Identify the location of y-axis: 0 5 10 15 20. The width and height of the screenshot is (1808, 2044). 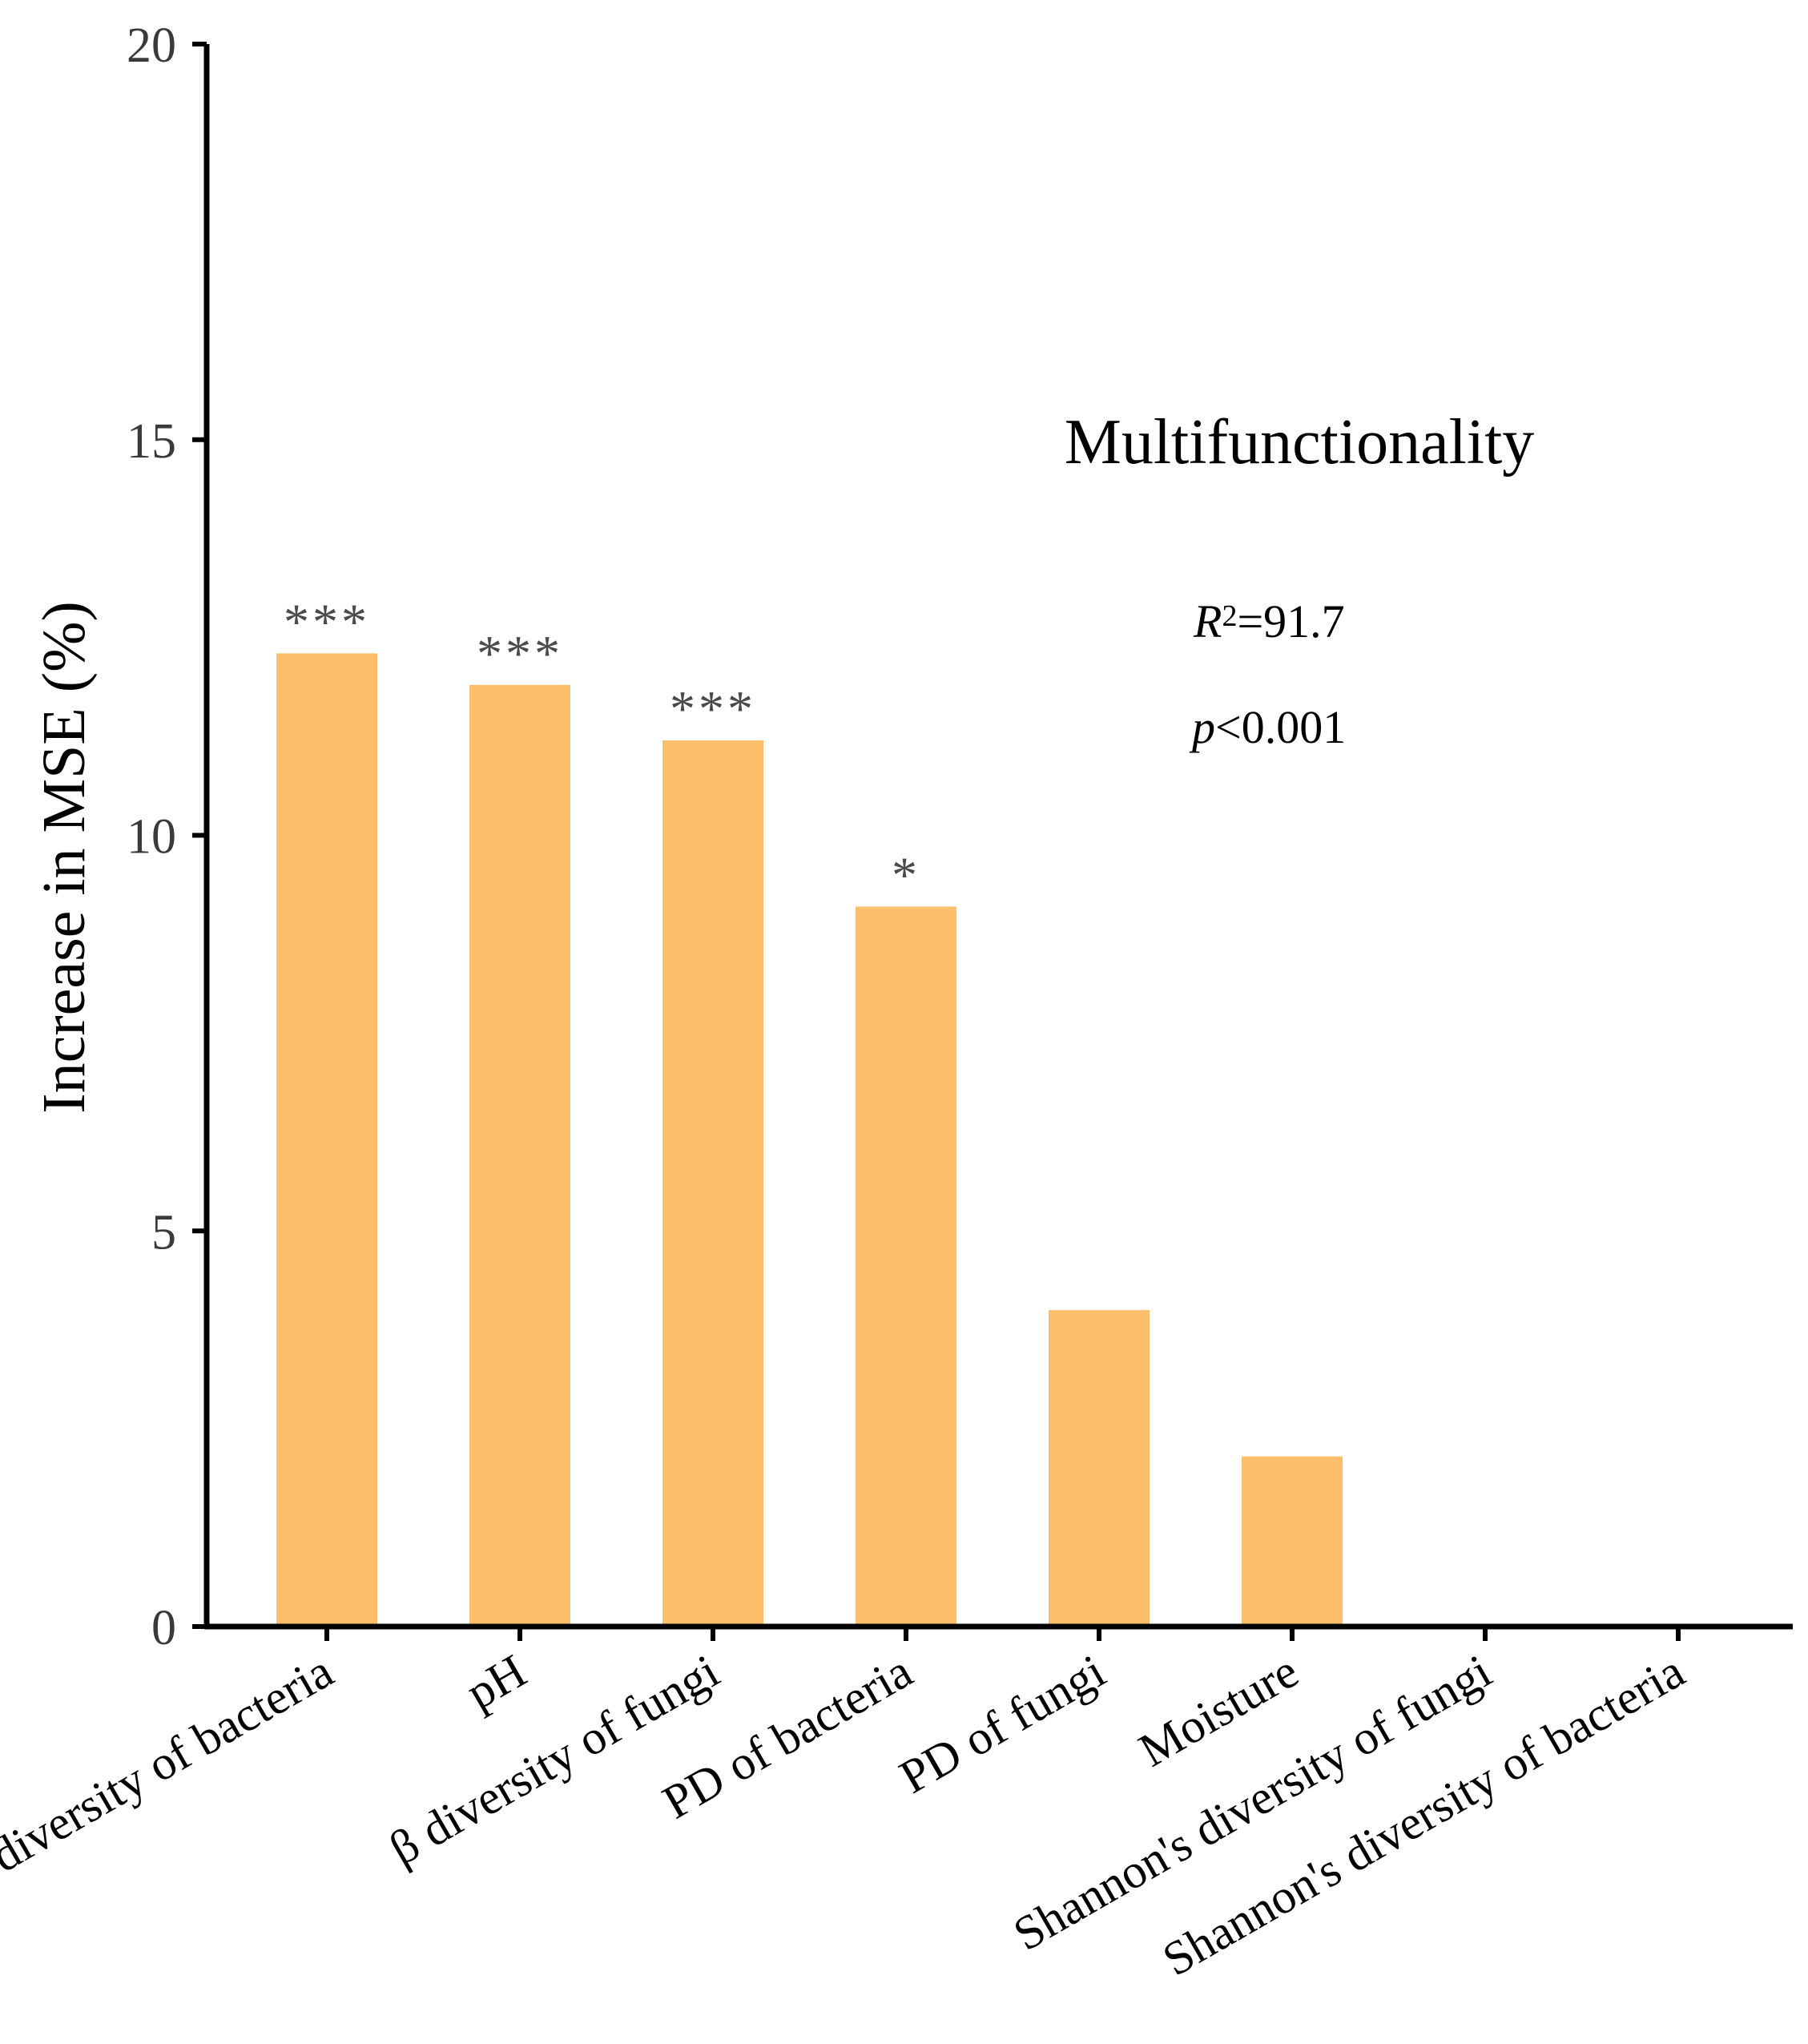
(169, 836).